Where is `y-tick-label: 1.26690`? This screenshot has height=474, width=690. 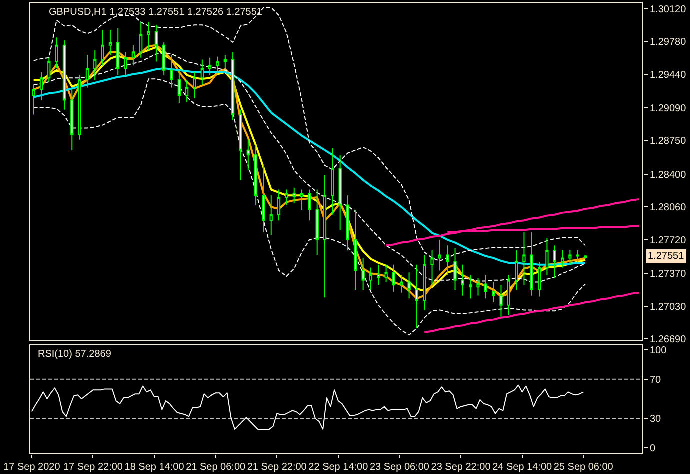 y-tick-label: 1.26690 is located at coordinates (668, 340).